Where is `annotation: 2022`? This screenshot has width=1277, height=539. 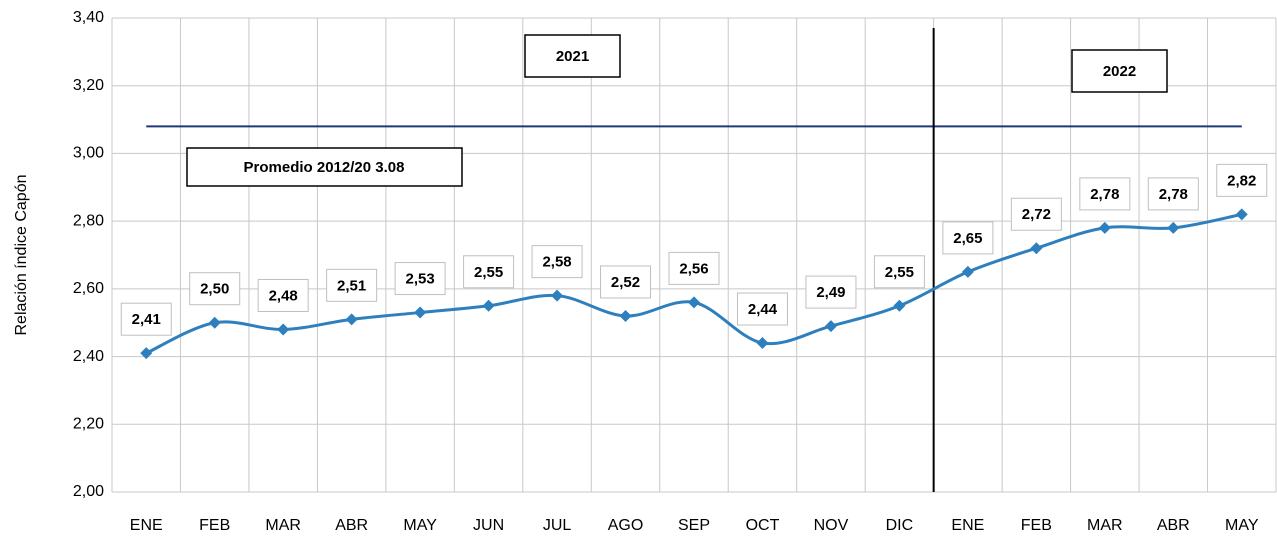
annotation: 2022 is located at coordinates (1119, 71).